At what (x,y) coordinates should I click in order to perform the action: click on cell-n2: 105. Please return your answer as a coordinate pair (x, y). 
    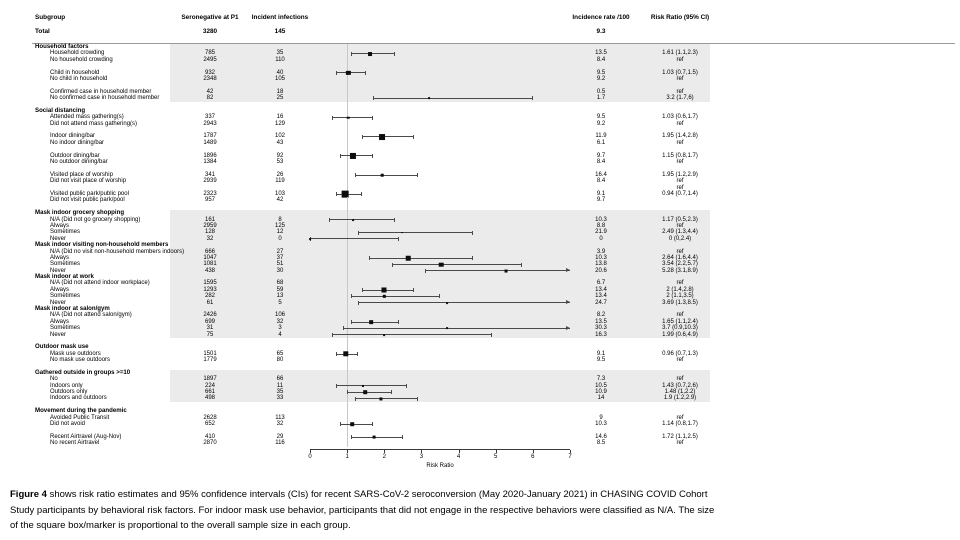
    Looking at the image, I should click on (279, 78).